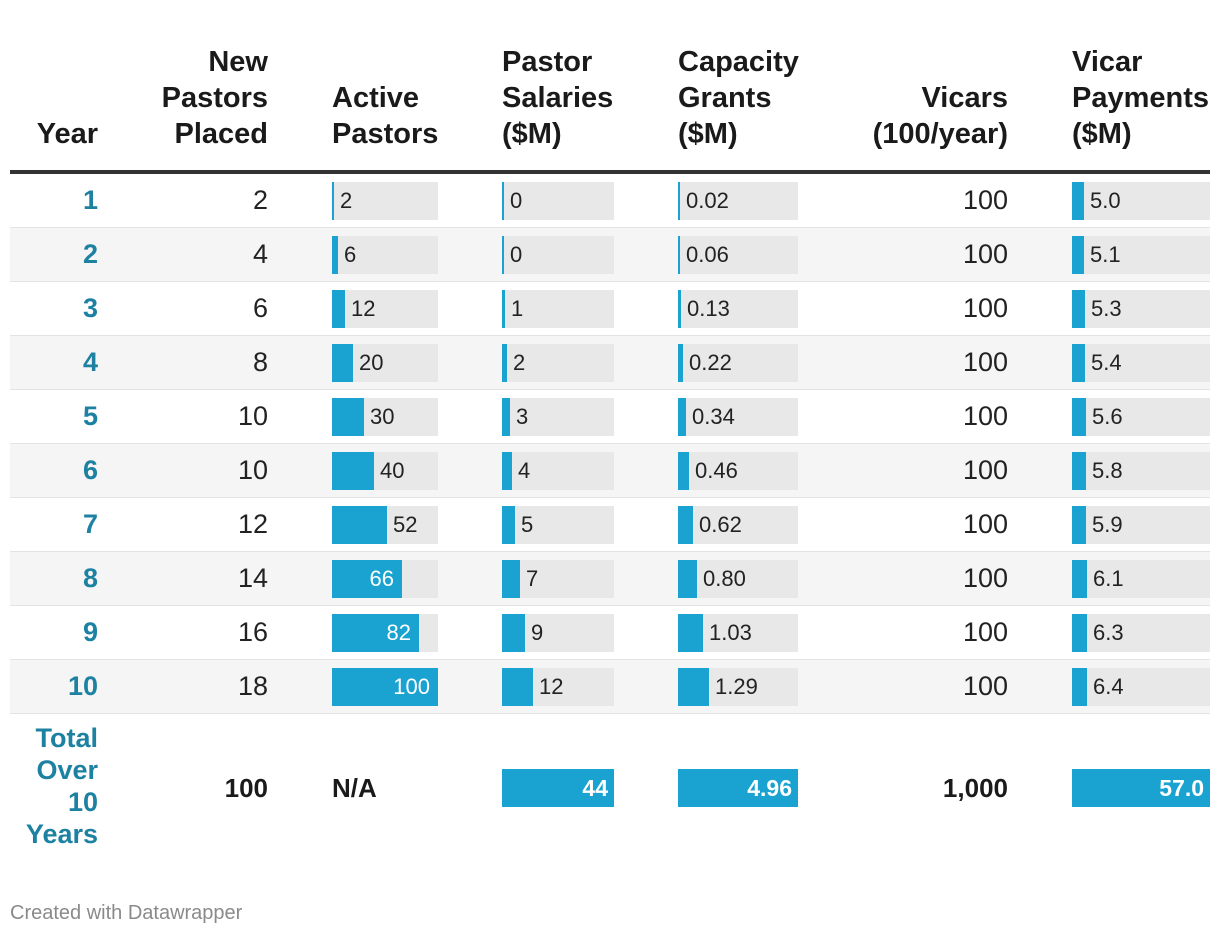 The image size is (1220, 938). I want to click on pastor-salaries-label: 9, so click(537, 632).